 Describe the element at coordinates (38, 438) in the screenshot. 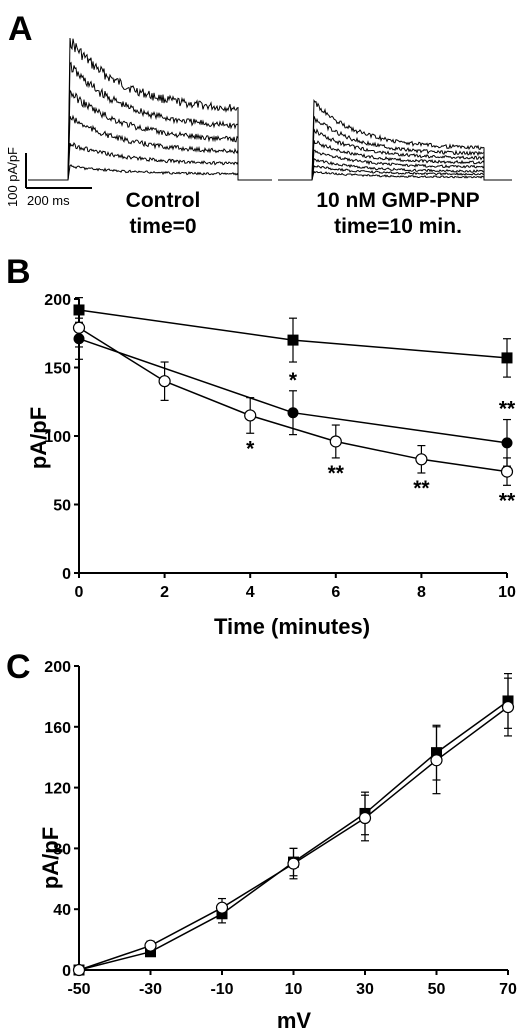

I see `b-ylabel: pA/pF` at that location.